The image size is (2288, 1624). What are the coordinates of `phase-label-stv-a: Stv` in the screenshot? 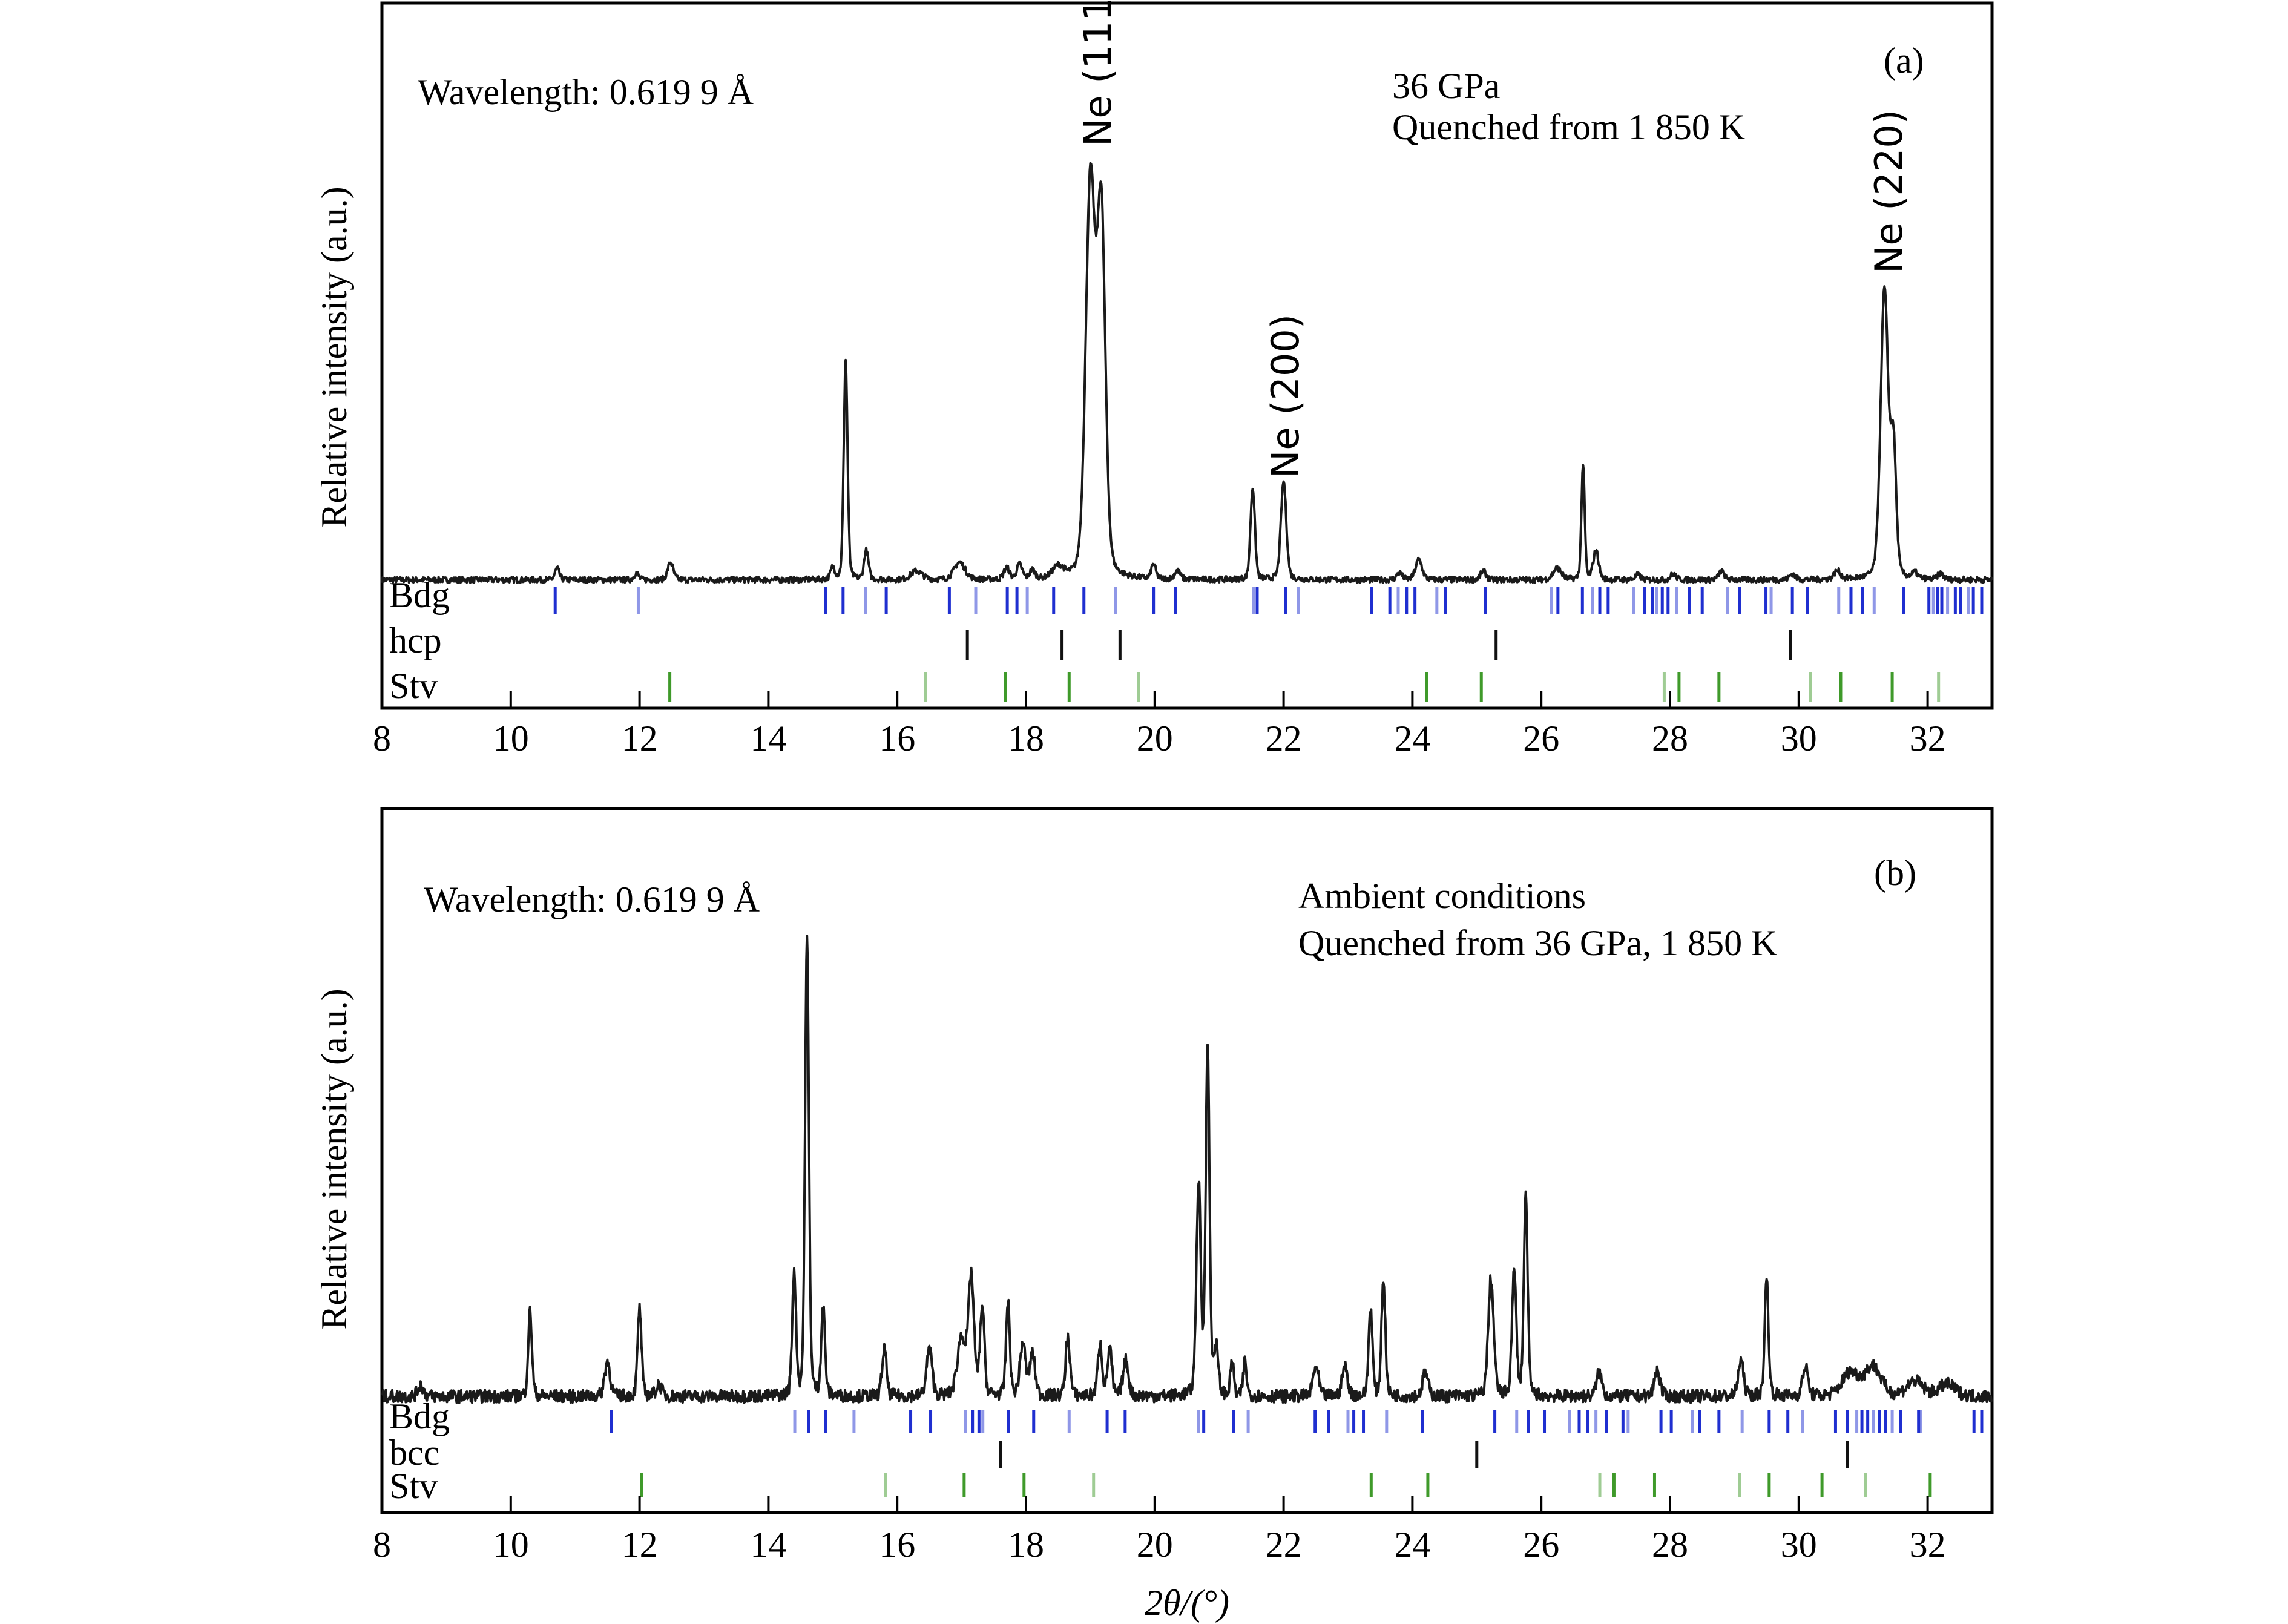 It's located at (414, 686).